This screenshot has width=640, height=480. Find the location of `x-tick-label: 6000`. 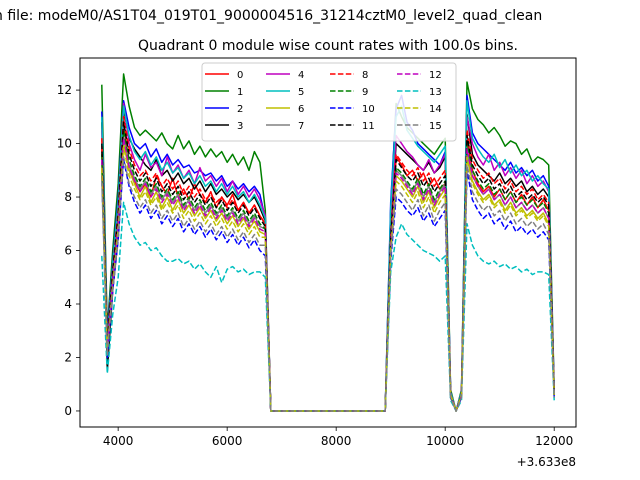

x-tick-label: 6000 is located at coordinates (227, 441).